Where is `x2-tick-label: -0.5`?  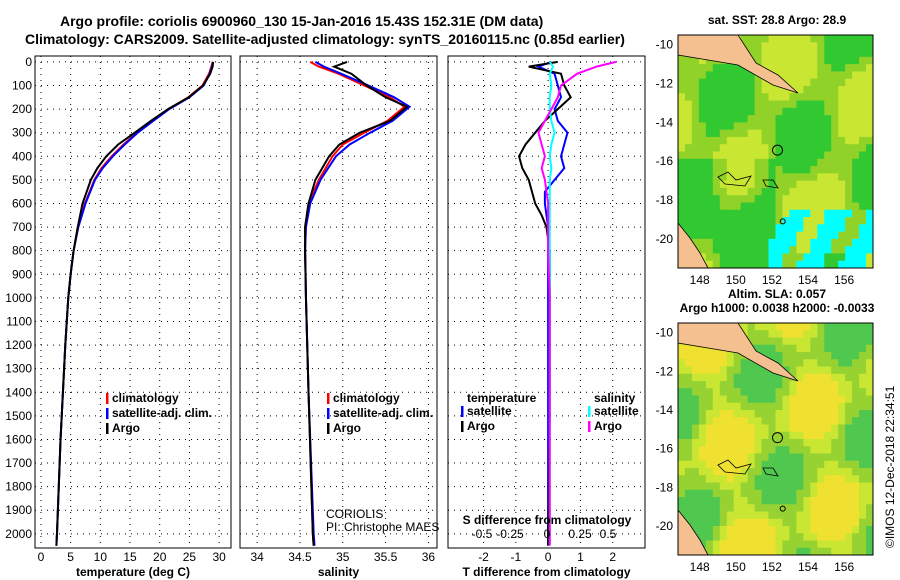 x2-tick-label: -0.5 is located at coordinates (482, 534).